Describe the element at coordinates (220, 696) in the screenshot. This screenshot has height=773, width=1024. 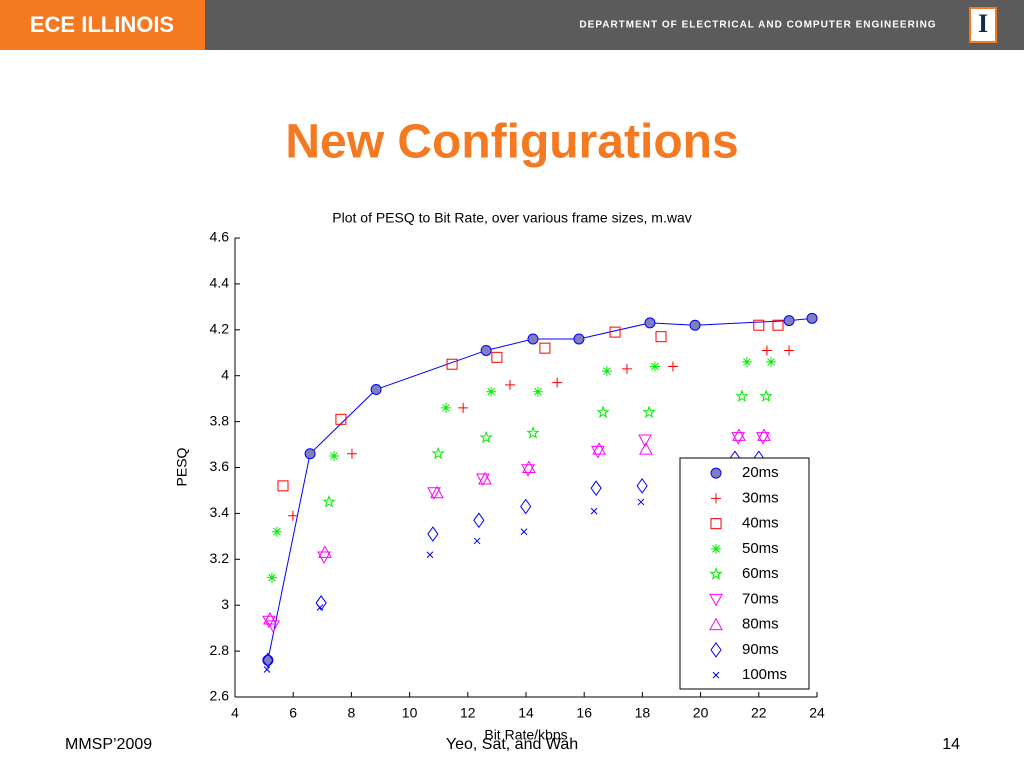
I see `y-tick-label: 2.6` at that location.